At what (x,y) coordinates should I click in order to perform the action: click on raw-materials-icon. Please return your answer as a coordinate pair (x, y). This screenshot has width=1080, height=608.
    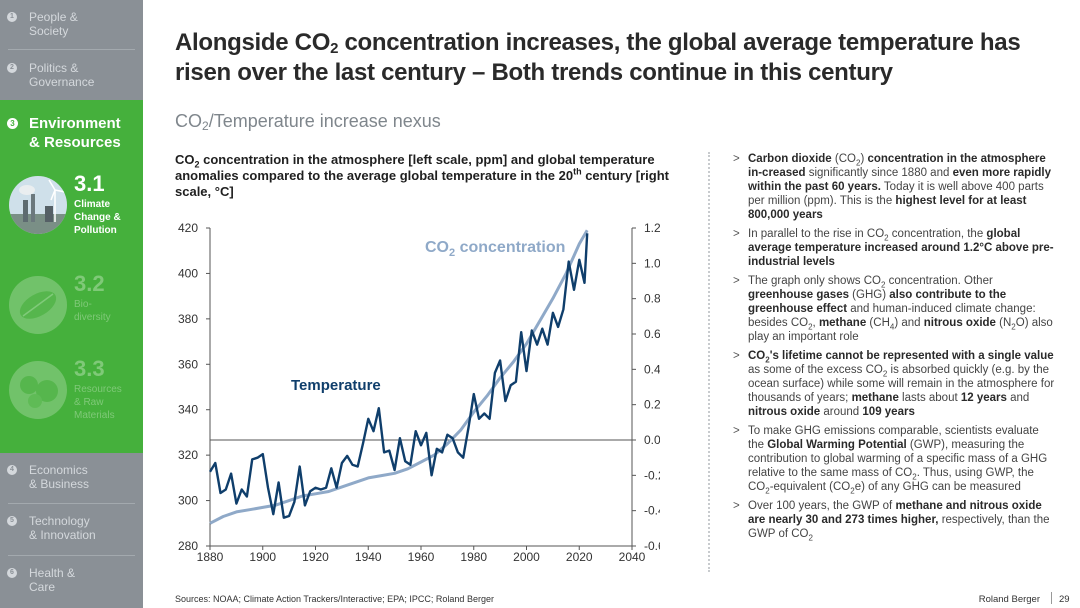
    Looking at the image, I should click on (38, 390).